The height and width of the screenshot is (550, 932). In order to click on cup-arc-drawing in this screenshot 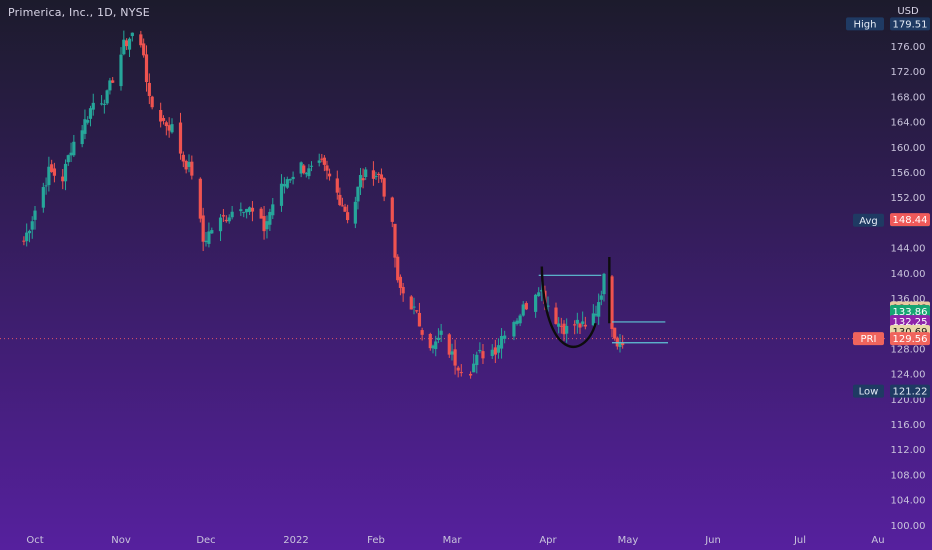, I will do `click(568, 307)`.